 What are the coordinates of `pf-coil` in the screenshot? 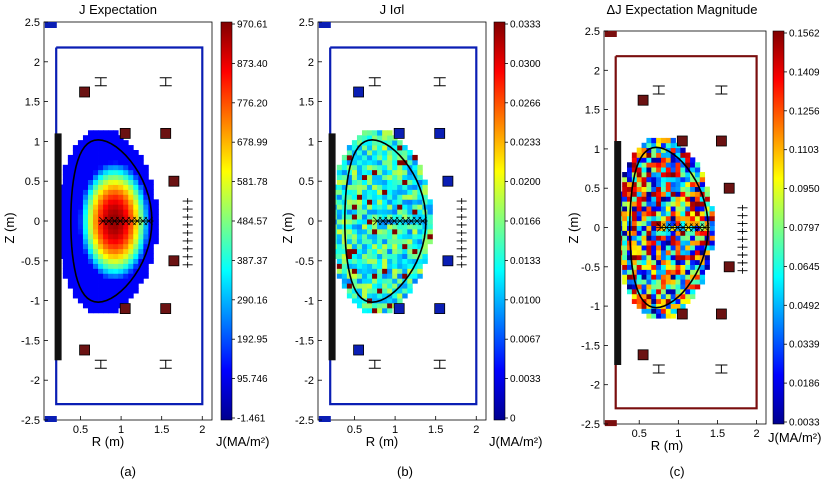 It's located at (682, 141).